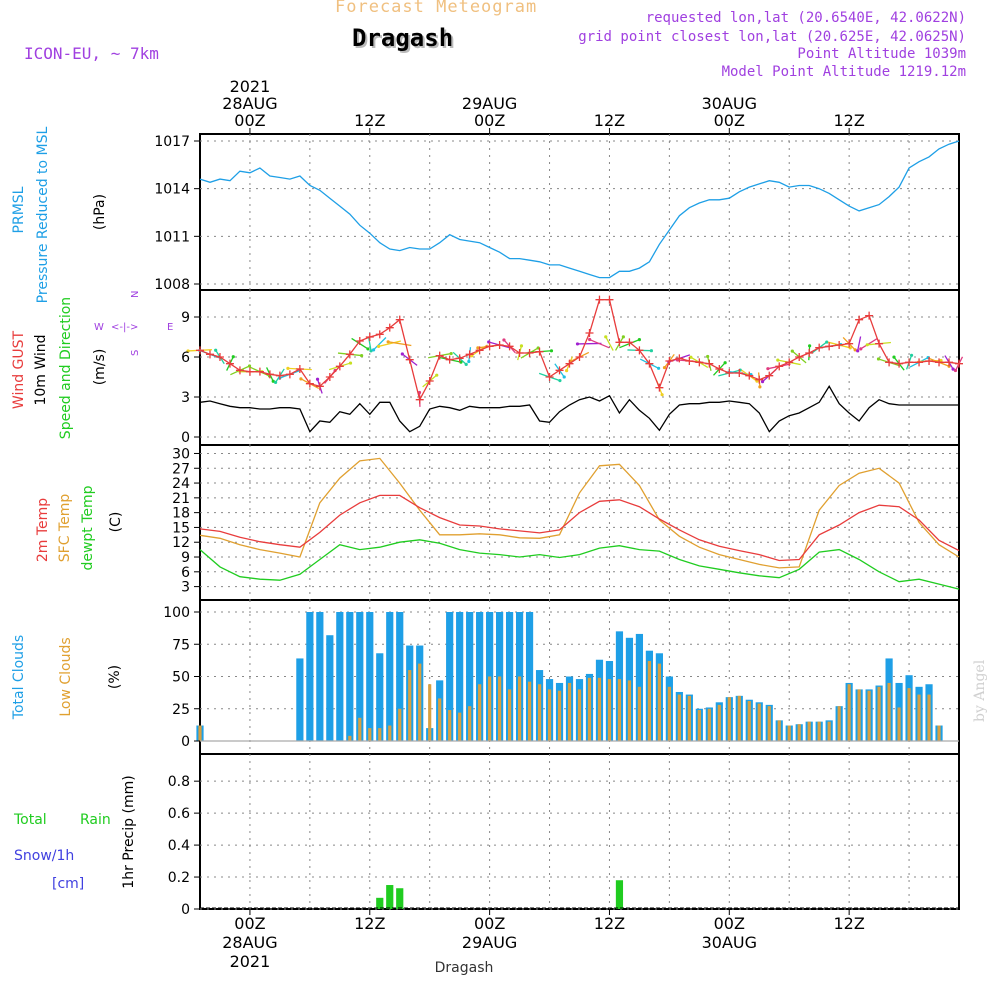 The height and width of the screenshot is (1000, 1000). Describe the element at coordinates (176, 613) in the screenshot. I see `y-tick-label: 100` at that location.